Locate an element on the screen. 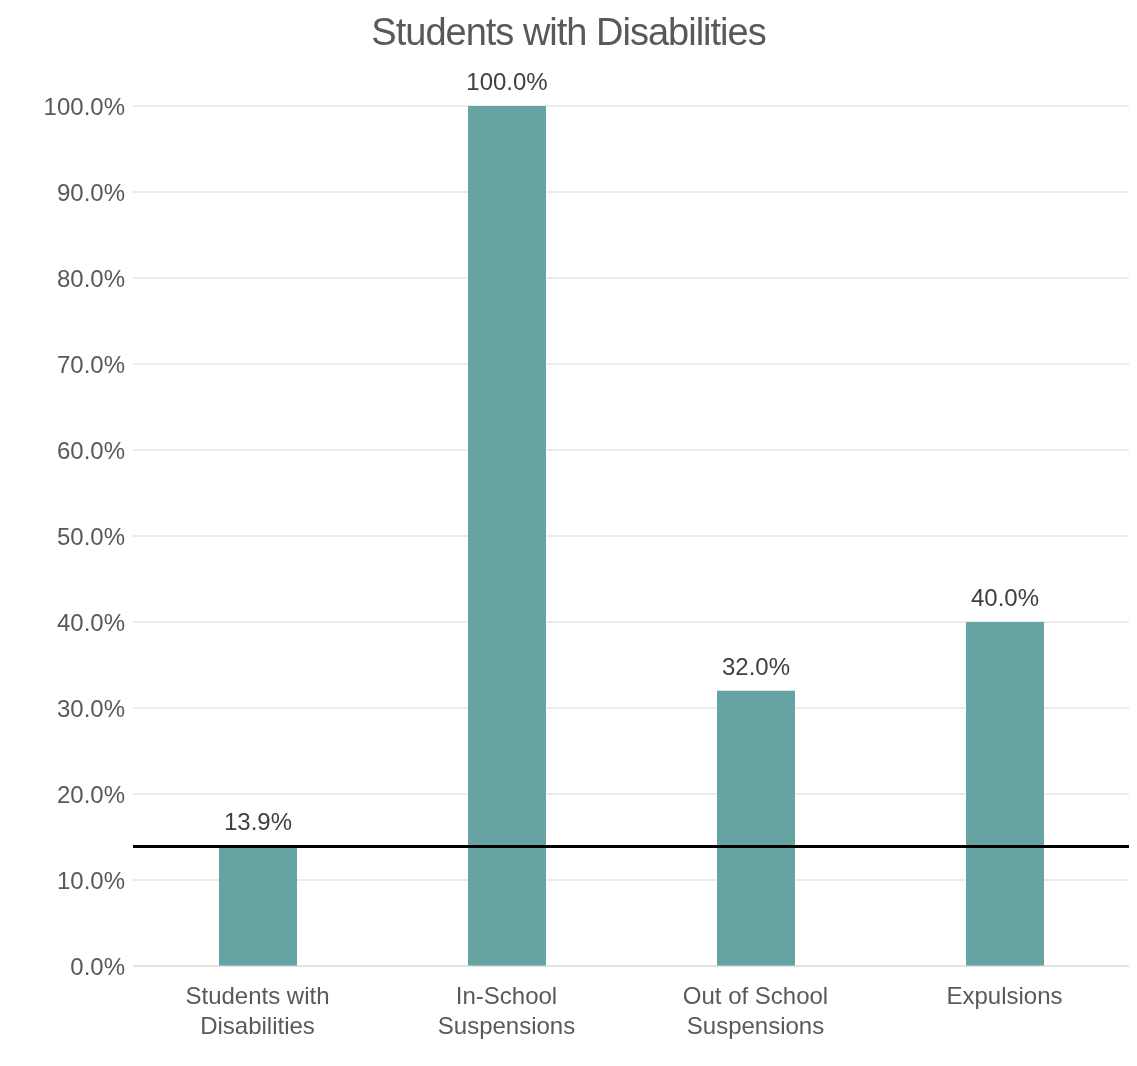  y-tick-label: 40.0% is located at coordinates (90, 622).